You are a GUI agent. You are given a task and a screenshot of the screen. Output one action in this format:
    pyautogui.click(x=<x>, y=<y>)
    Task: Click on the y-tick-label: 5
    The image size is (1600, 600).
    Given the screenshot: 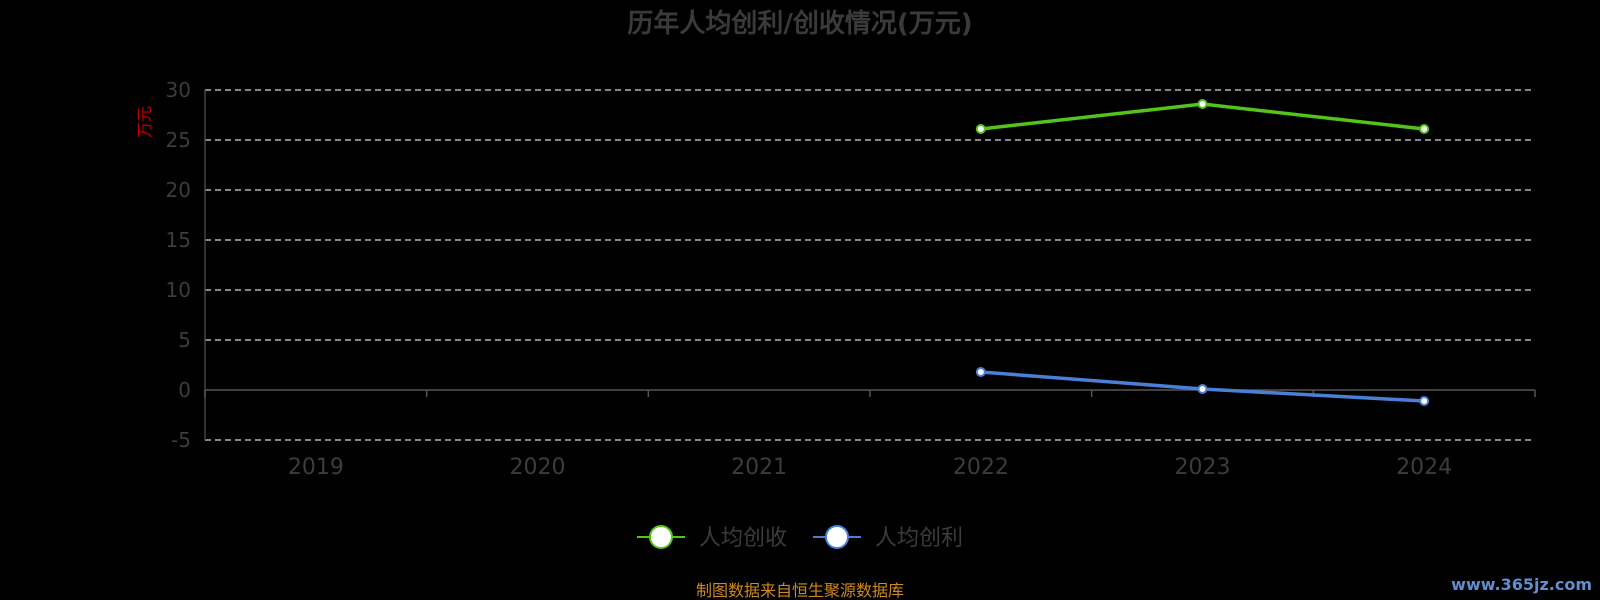 What is the action you would take?
    pyautogui.click(x=184, y=340)
    